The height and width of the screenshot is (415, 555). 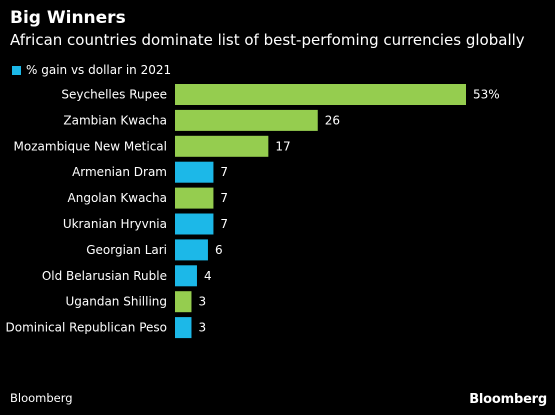 What do you see at coordinates (115, 120) in the screenshot?
I see `category-label: Zambian Kwacha` at bounding box center [115, 120].